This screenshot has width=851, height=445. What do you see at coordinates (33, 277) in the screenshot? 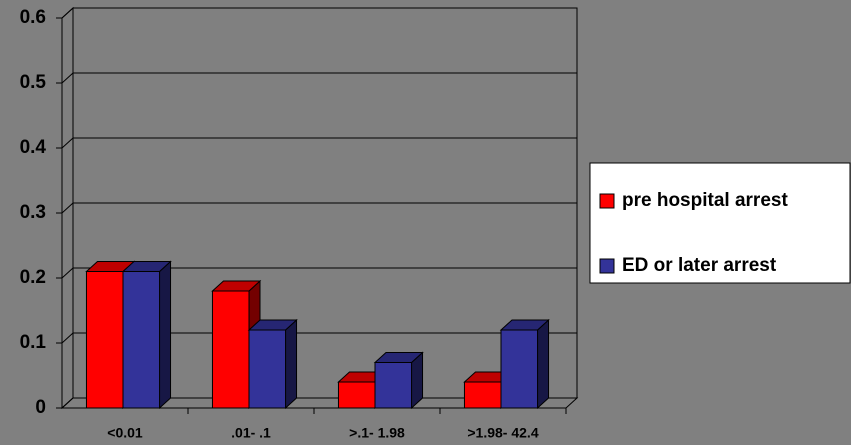
I see `y-tick-label: 0.2` at bounding box center [33, 277].